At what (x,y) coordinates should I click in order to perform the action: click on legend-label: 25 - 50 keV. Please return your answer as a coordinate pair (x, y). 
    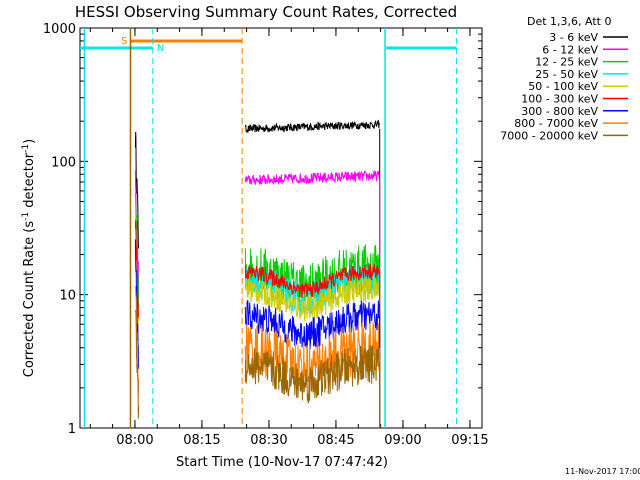
    Looking at the image, I should click on (566, 74).